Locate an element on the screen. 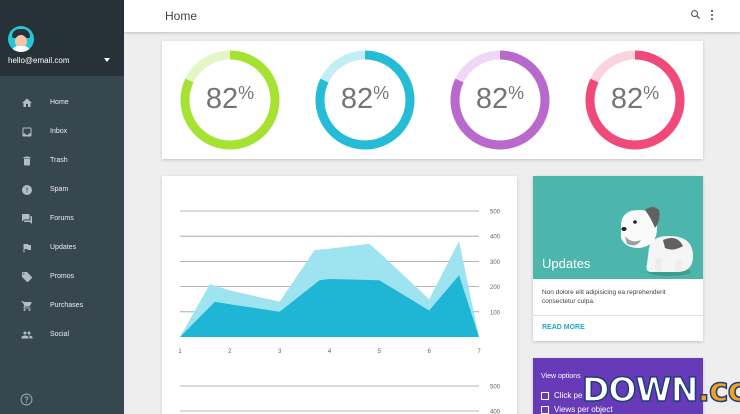 This screenshot has width=740, height=414. home-icon is located at coordinates (27, 103).